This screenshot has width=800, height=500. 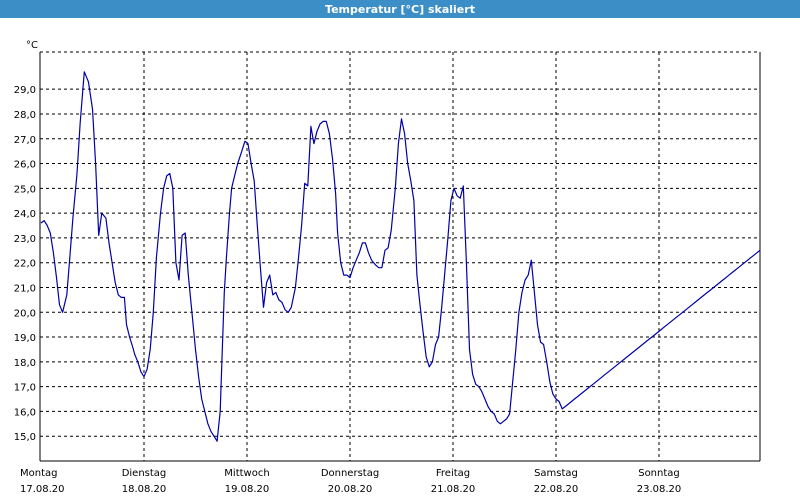 What do you see at coordinates (25, 115) in the screenshot?
I see `y-tick-label: 28,0` at bounding box center [25, 115].